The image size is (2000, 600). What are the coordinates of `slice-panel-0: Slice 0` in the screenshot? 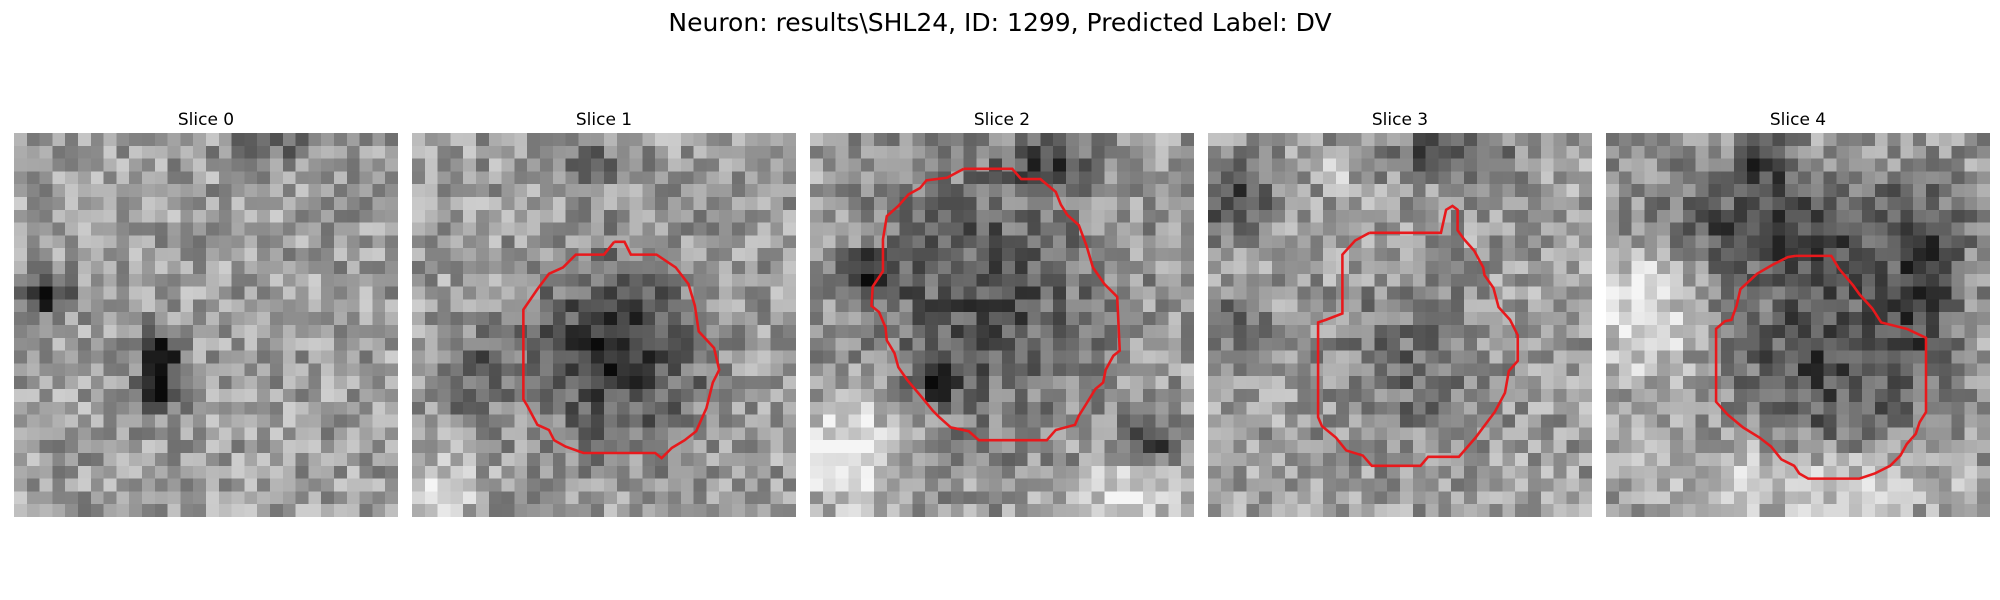 It's located at (206, 315).